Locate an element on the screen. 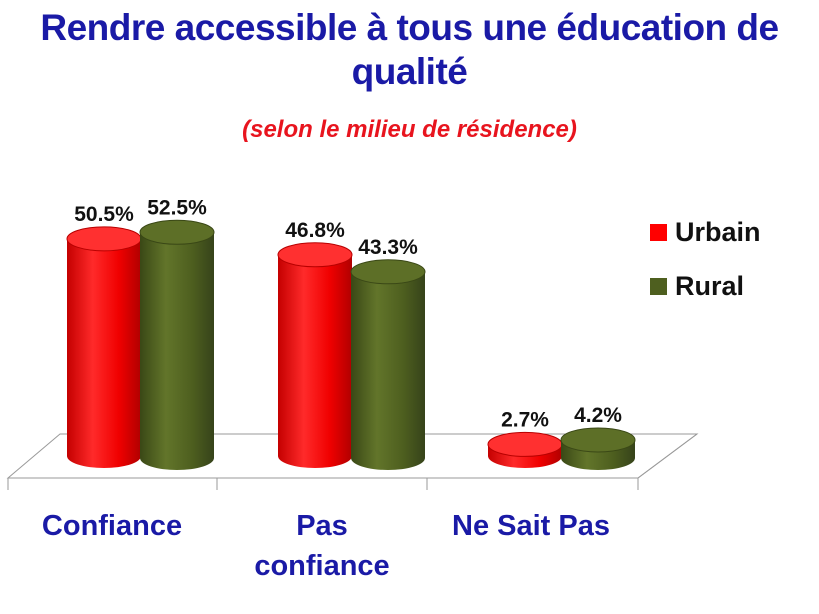 This screenshot has width=819, height=614. legend-label-rural: Rural is located at coordinates (710, 285).